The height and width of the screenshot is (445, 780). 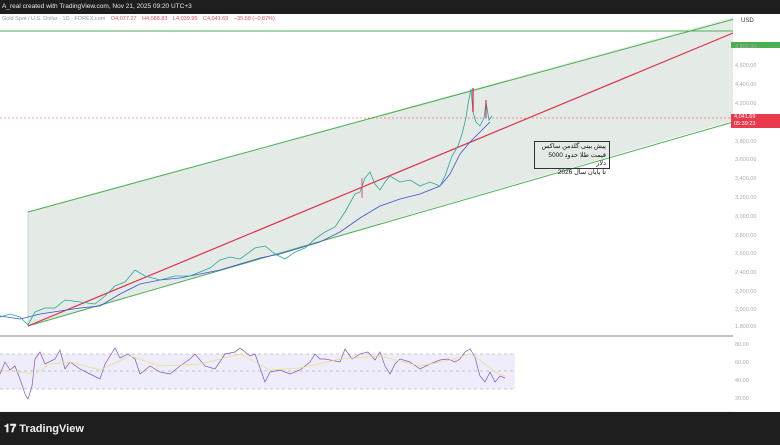 What do you see at coordinates (215, 19) in the screenshot?
I see `close-value: C4,041.69` at bounding box center [215, 19].